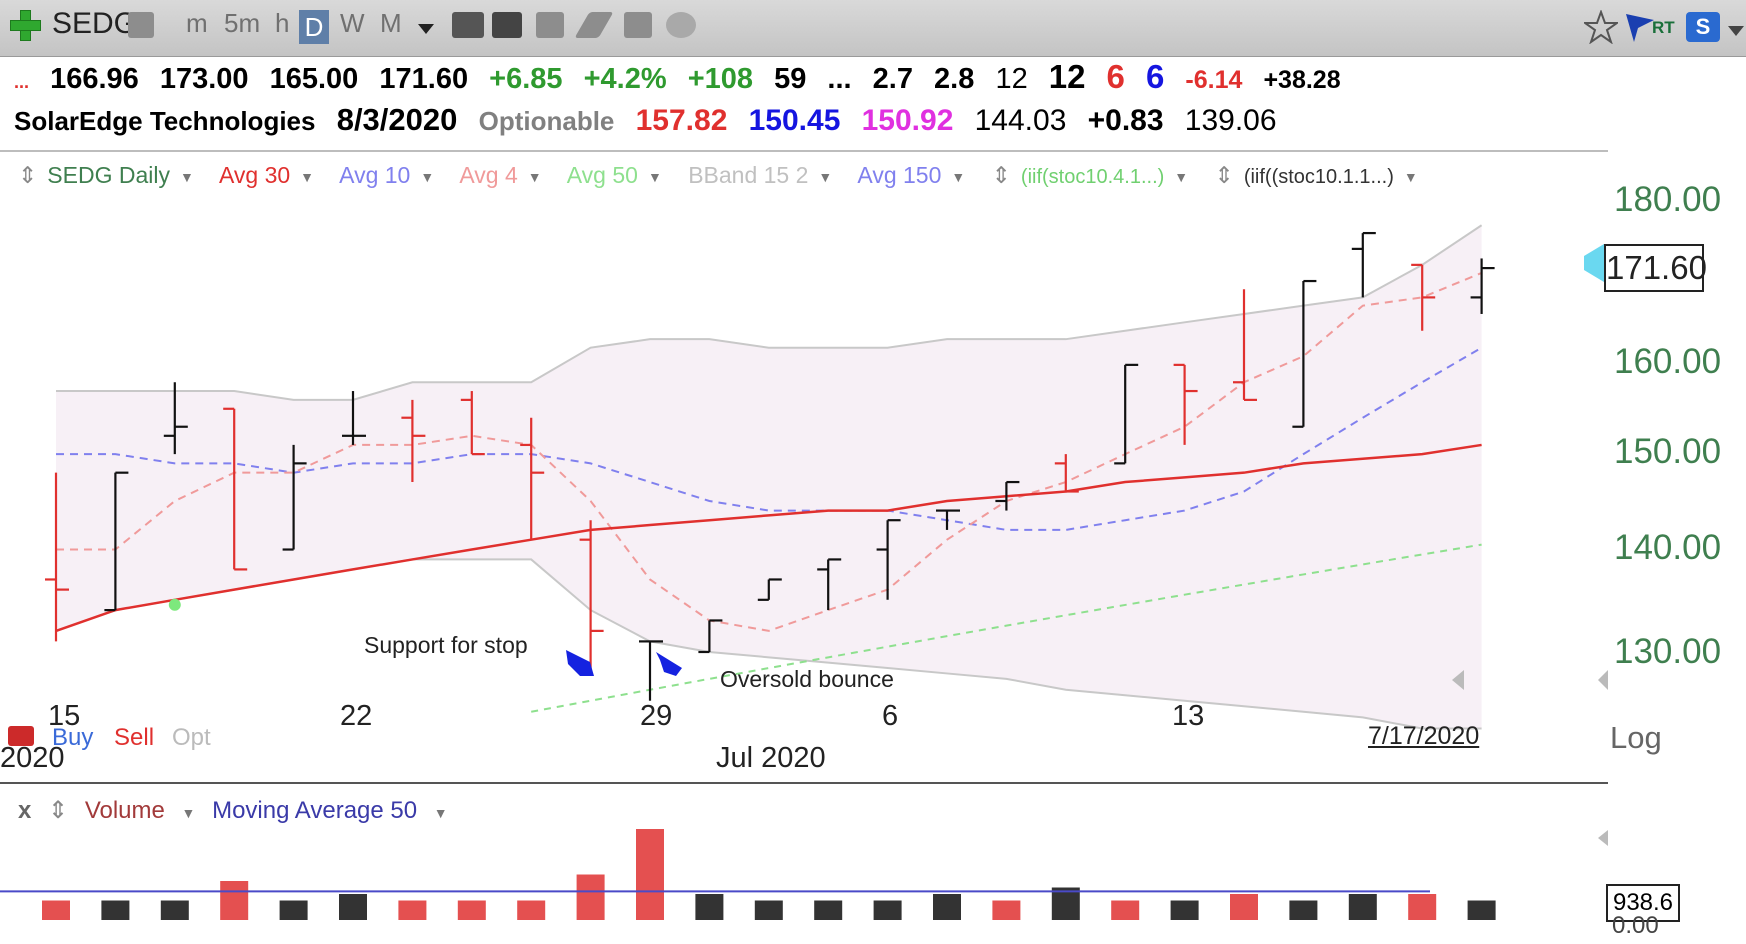  Describe the element at coordinates (1668, 451) in the screenshot. I see `y-tick-150: 150.00` at that location.